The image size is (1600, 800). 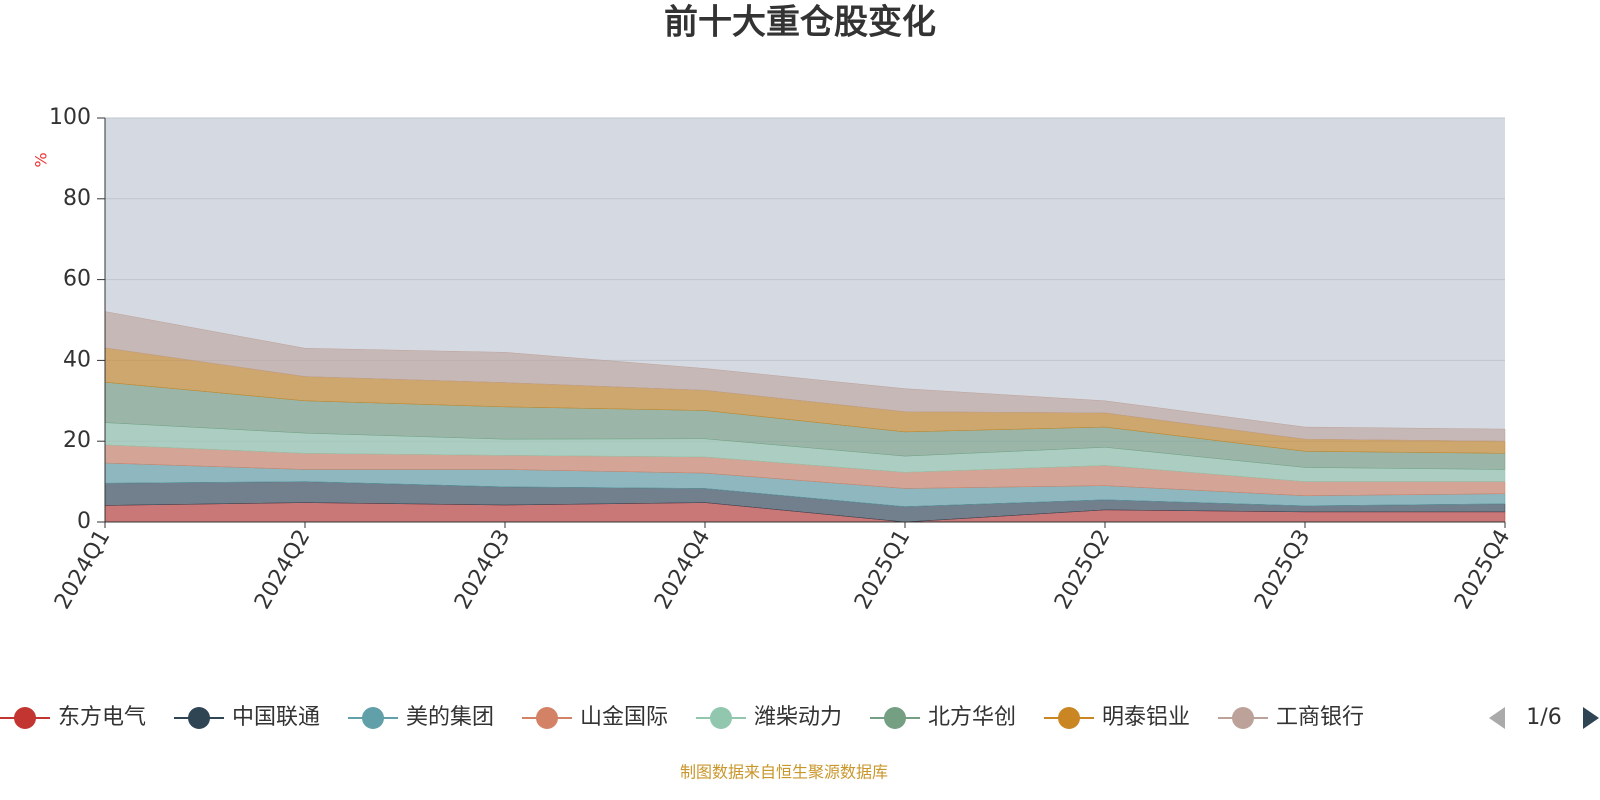 I want to click on legend-label: 美的集团, so click(x=450, y=717).